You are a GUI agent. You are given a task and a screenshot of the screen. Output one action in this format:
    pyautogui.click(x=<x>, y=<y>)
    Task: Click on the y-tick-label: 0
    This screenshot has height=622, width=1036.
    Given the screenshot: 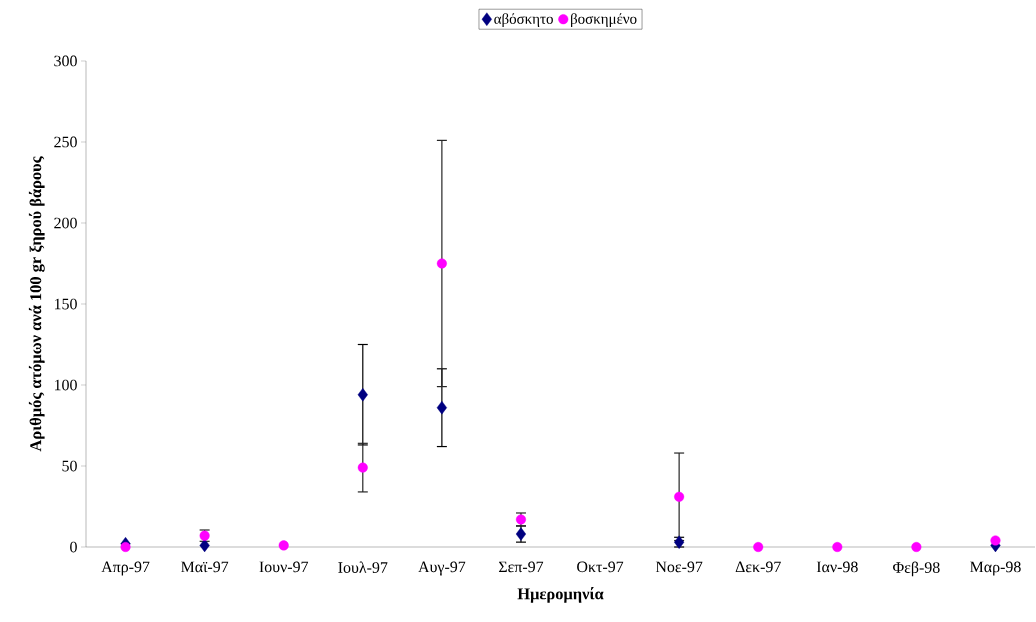 What is the action you would take?
    pyautogui.click(x=73, y=547)
    